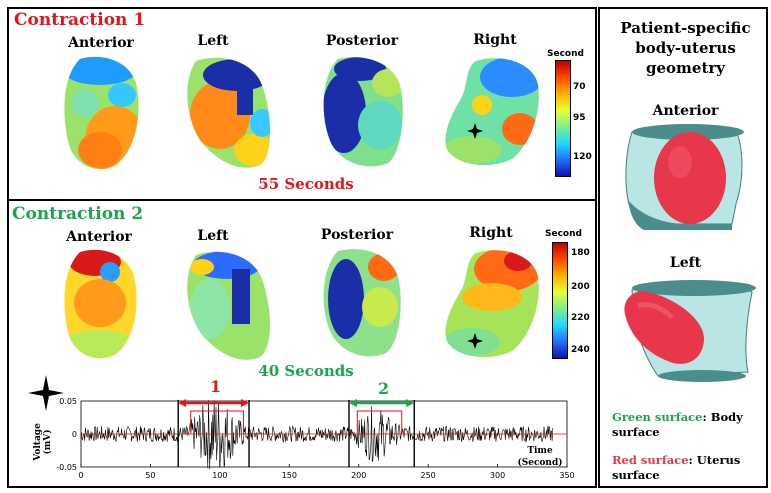 Image resolution: width=771 pixels, height=493 pixels. What do you see at coordinates (497, 475) in the screenshot?
I see `signal-xtick-300: 300` at bounding box center [497, 475].